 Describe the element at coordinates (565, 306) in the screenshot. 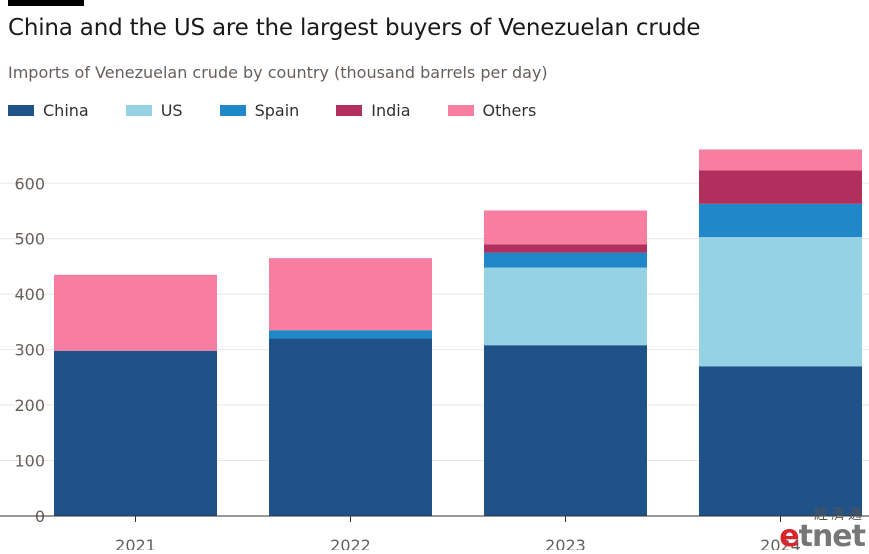

I see `bar-segment-us-2023` at that location.